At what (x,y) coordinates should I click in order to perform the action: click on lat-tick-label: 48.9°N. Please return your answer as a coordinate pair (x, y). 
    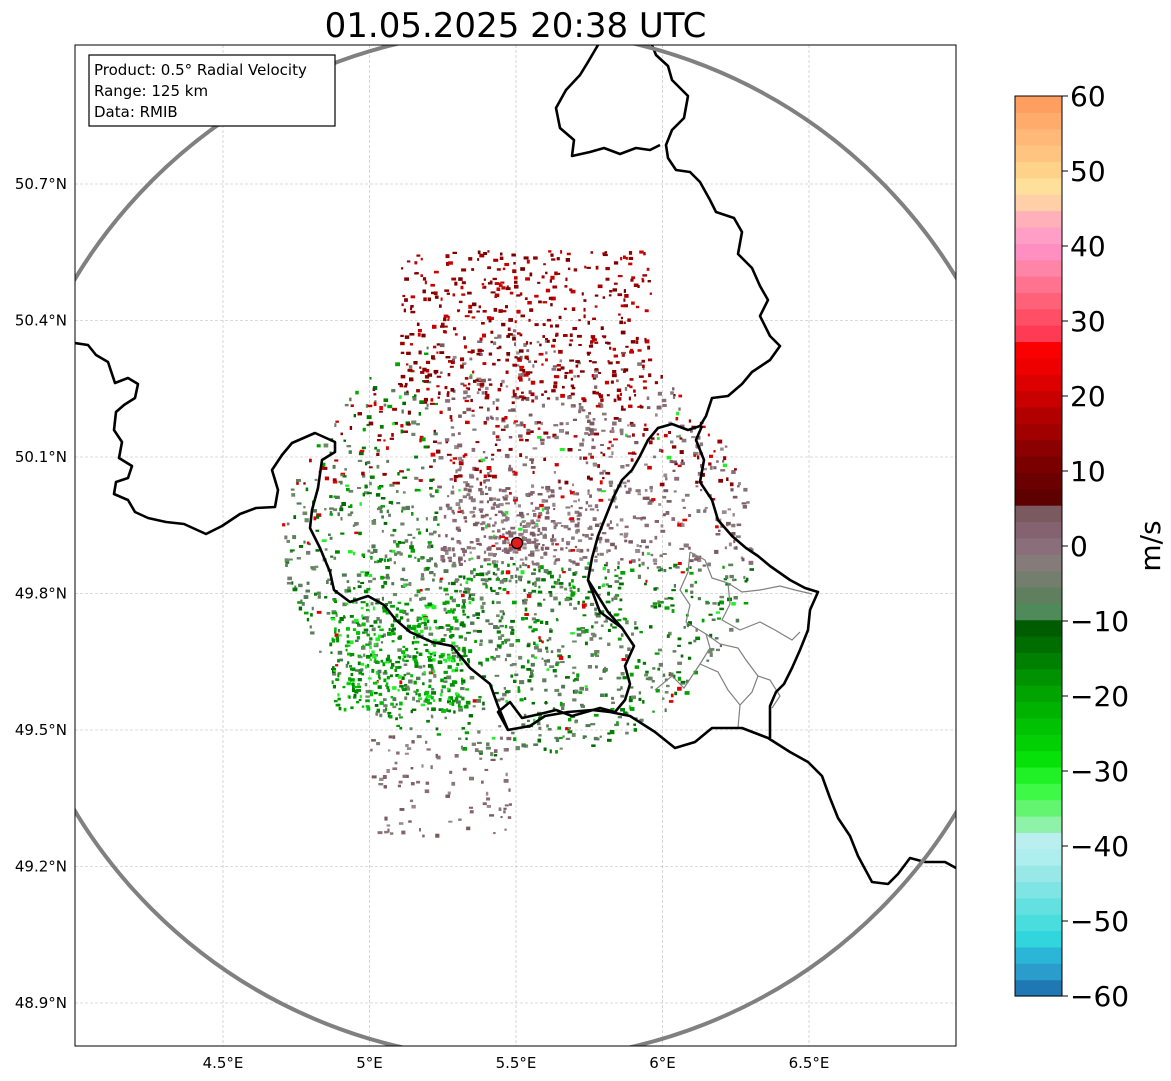
    Looking at the image, I should click on (41, 1003).